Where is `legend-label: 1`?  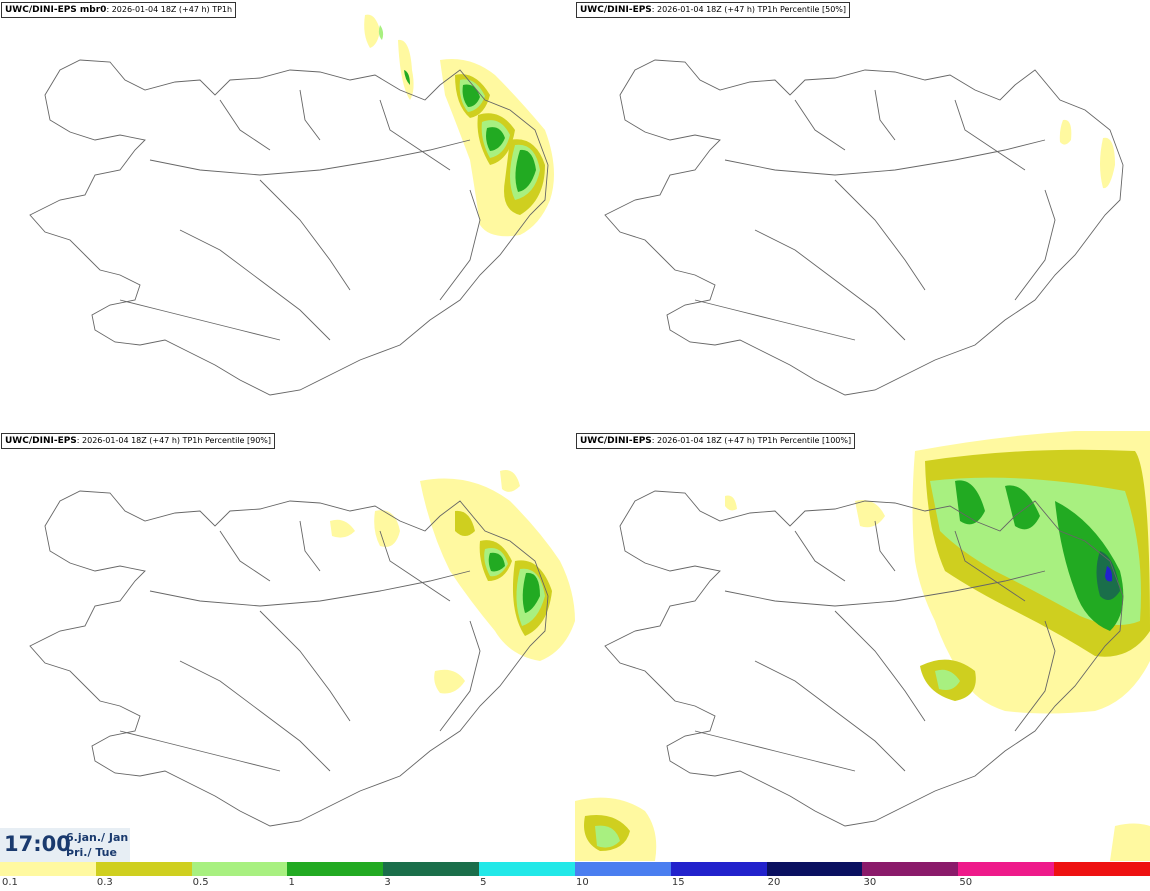 legend-label: 1 is located at coordinates (291, 882).